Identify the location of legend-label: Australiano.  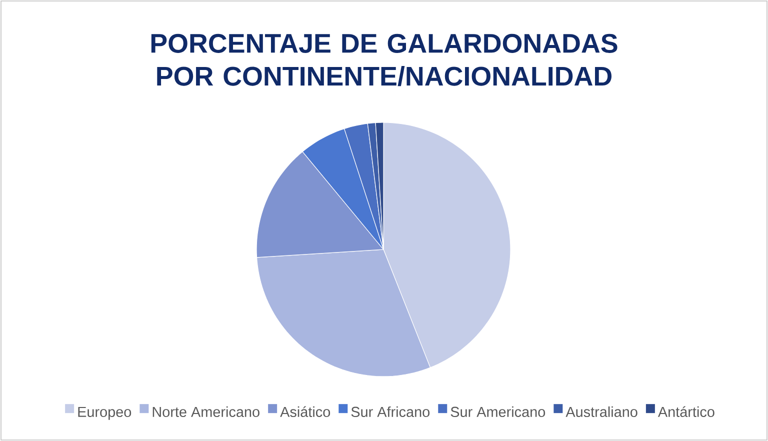
(602, 412).